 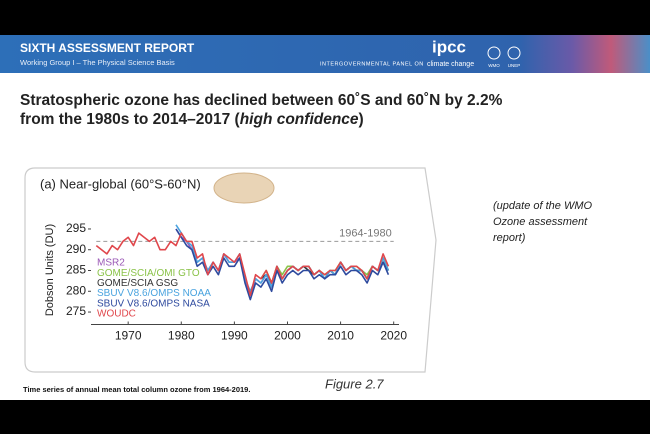 What do you see at coordinates (111, 263) in the screenshot?
I see `legend-entry: MSR2` at bounding box center [111, 263].